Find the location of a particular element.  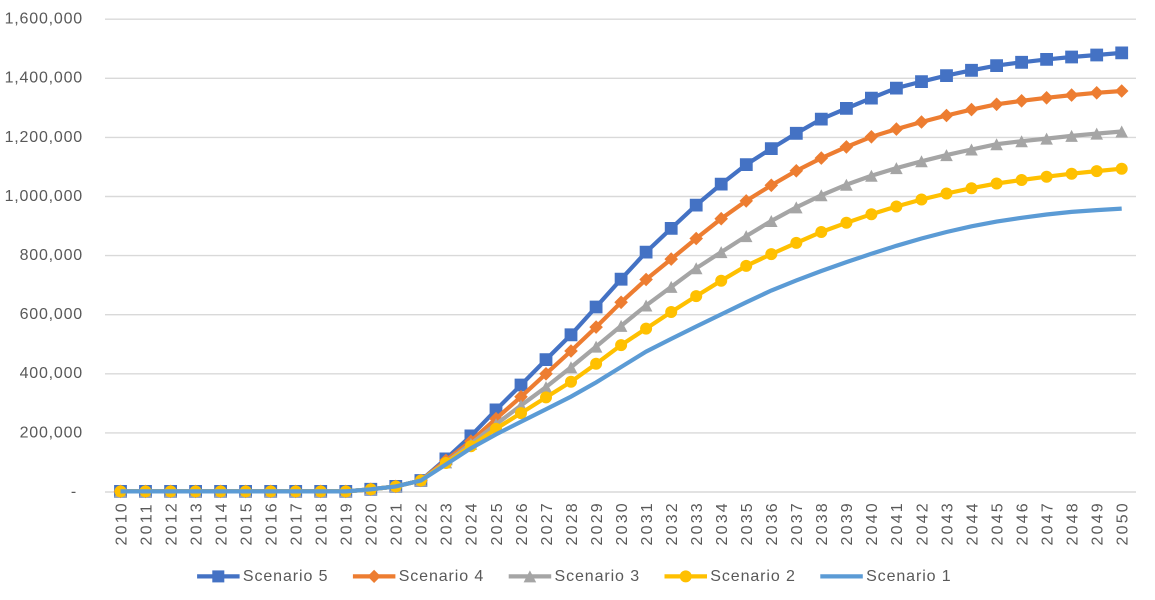

svg-text: Scenario 5 is located at coordinates (286, 576).